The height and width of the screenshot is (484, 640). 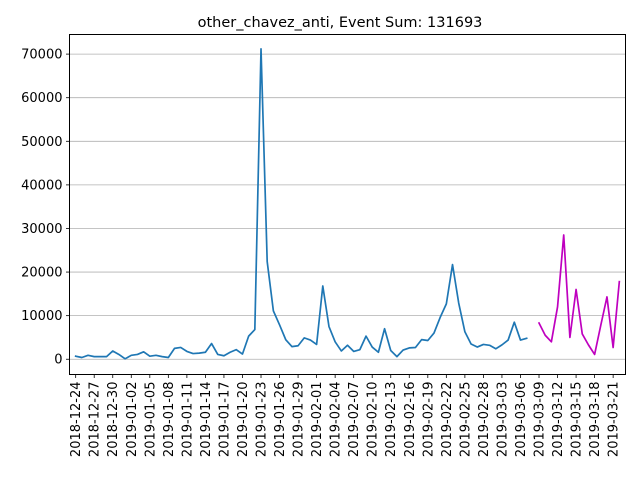 What do you see at coordinates (58, 360) in the screenshot?
I see `y-tick-label: 0` at bounding box center [58, 360].